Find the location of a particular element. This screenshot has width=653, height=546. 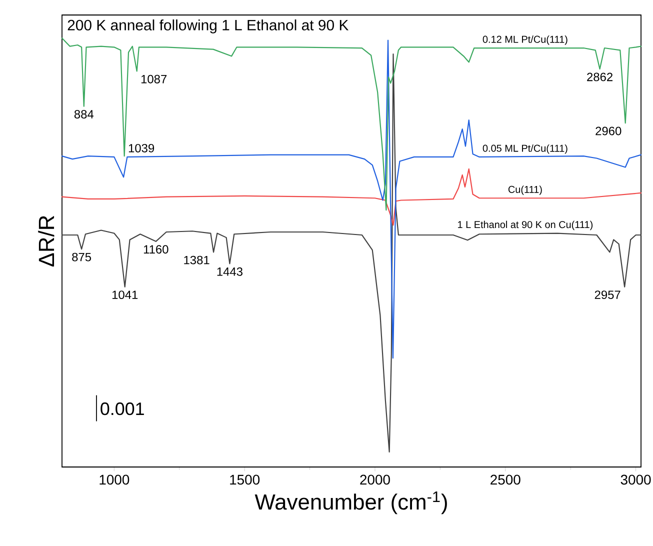

chart-title: 200 K anneal following 1 L Ethanol at 90 K is located at coordinates (208, 26).